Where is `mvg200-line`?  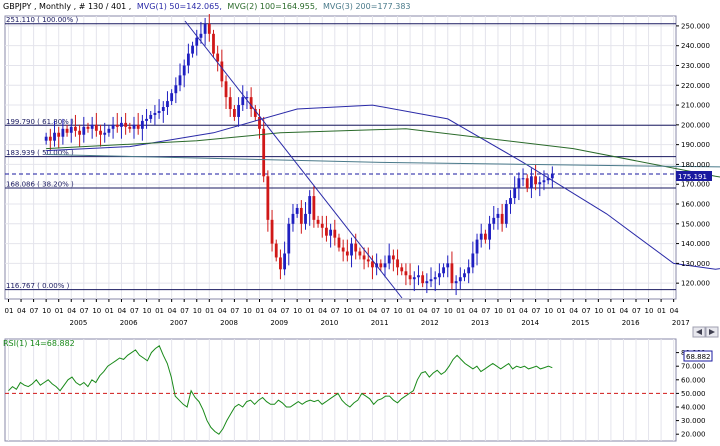 mvg200-line is located at coordinates (383, 161).